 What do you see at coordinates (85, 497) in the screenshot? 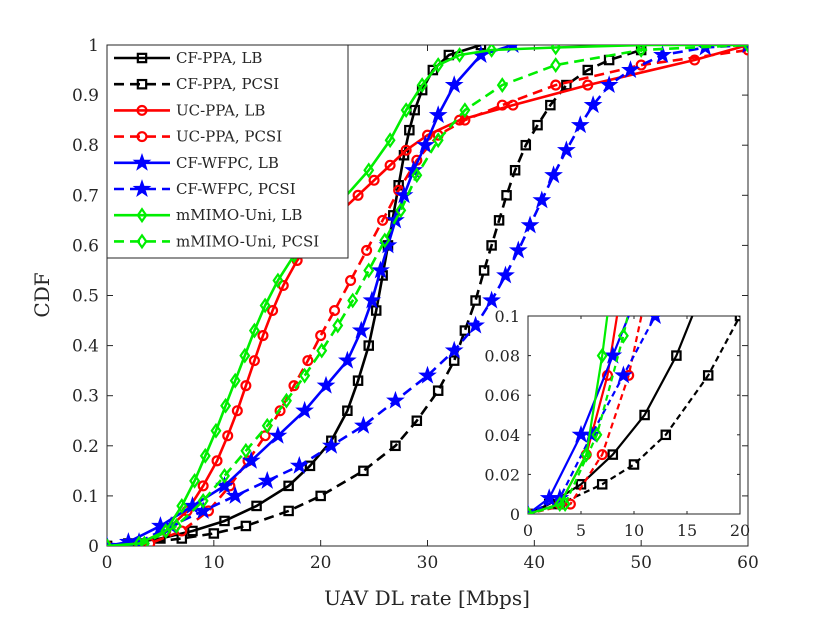
I see `main-y-tick-label: 0.1` at bounding box center [85, 497].